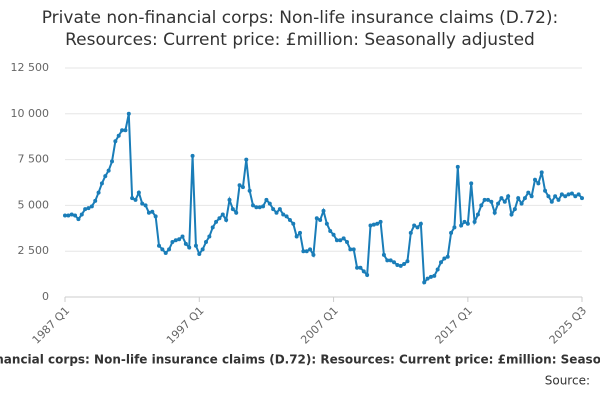 Image resolution: width=600 pixels, height=400 pixels. What do you see at coordinates (51, 325) in the screenshot?
I see `x-tick-label: 1987 Q1` at bounding box center [51, 325].